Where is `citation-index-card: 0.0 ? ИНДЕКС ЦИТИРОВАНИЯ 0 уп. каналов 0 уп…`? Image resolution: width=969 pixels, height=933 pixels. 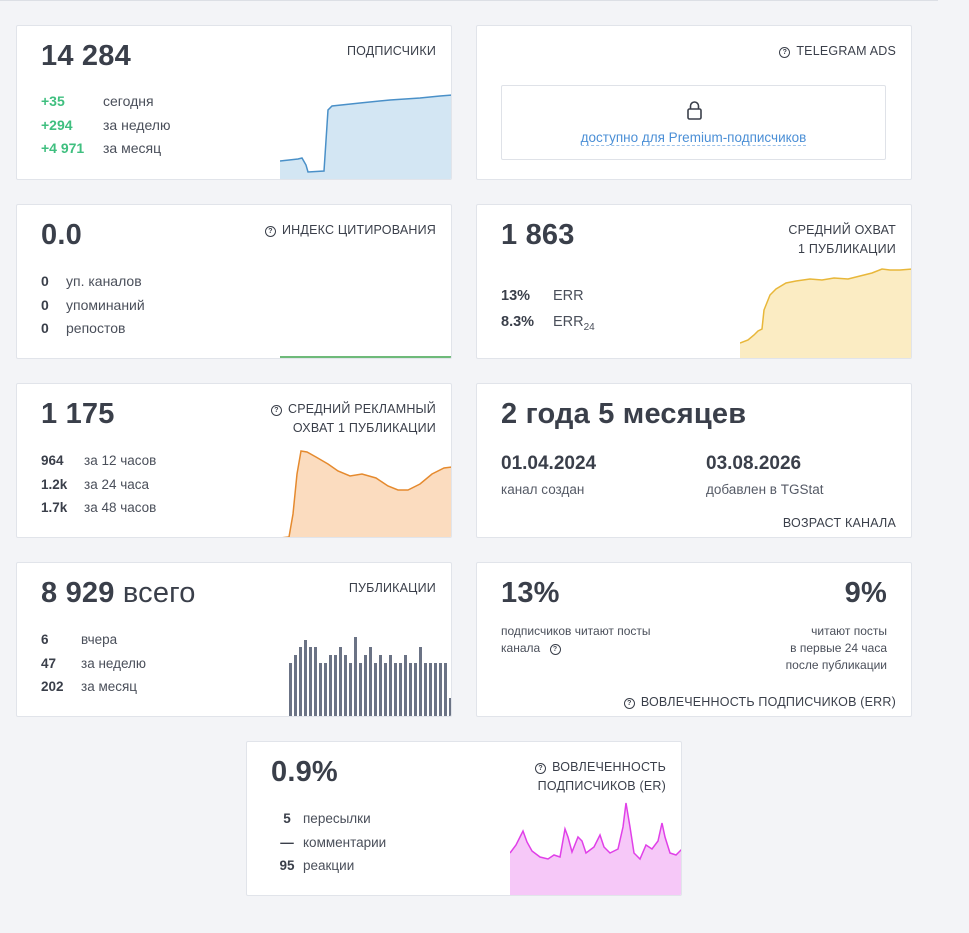 citation-index-card: 0.0 ? ИНДЕКС ЦИТИРОВАНИЯ 0 уп. каналов 0 уп… is located at coordinates (234, 281).